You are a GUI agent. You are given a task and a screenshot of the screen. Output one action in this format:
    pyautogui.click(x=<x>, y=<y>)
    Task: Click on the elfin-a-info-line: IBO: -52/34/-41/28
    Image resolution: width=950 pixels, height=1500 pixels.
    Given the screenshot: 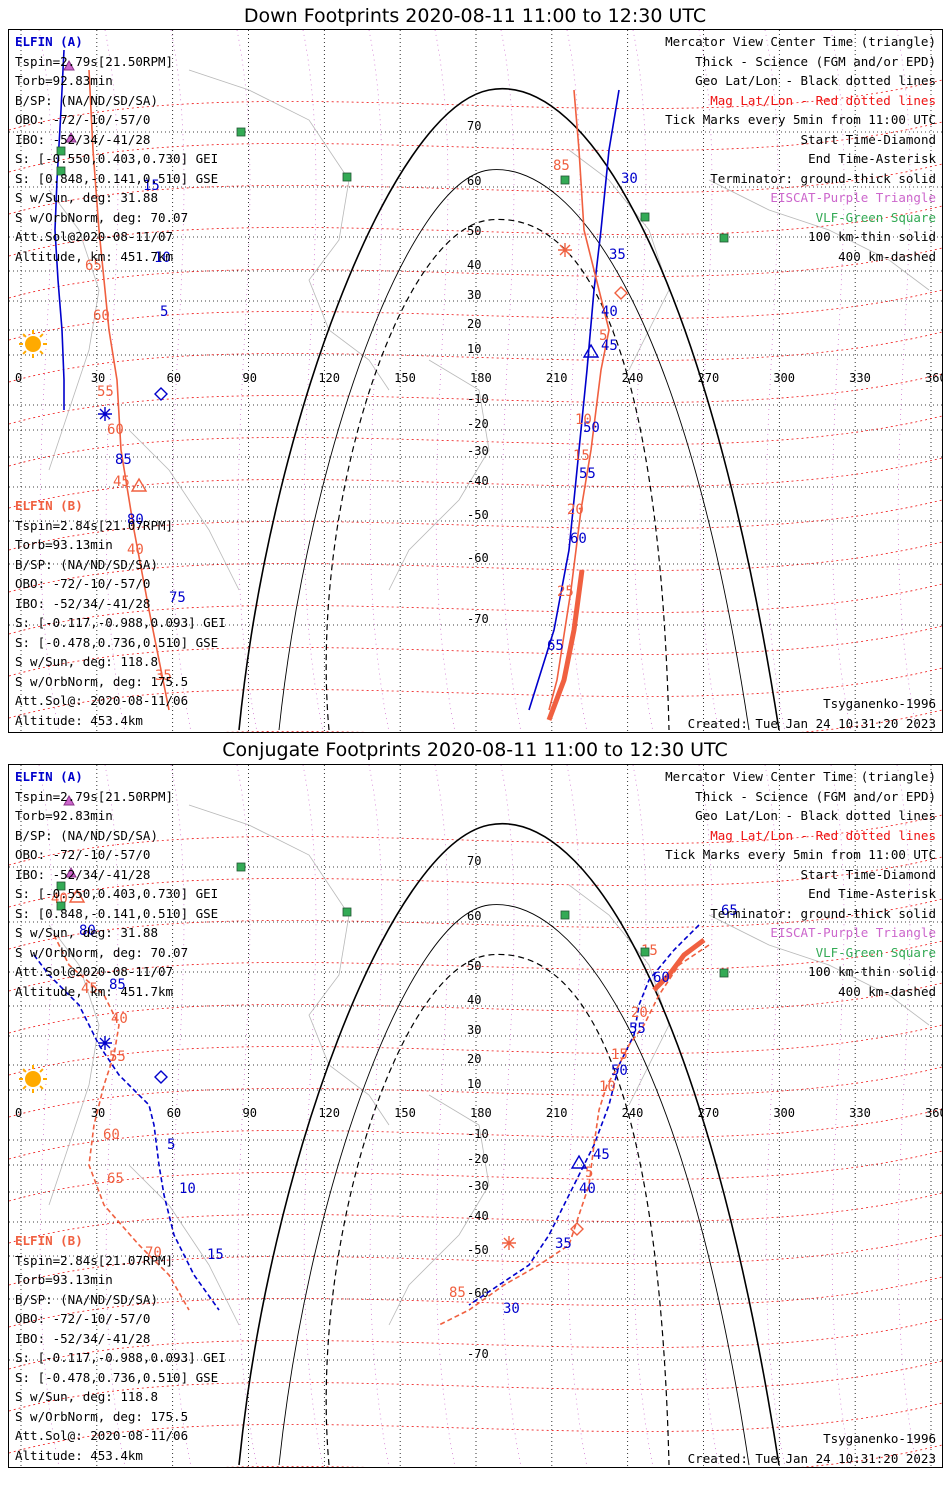 What is the action you would take?
    pyautogui.click(x=83, y=139)
    